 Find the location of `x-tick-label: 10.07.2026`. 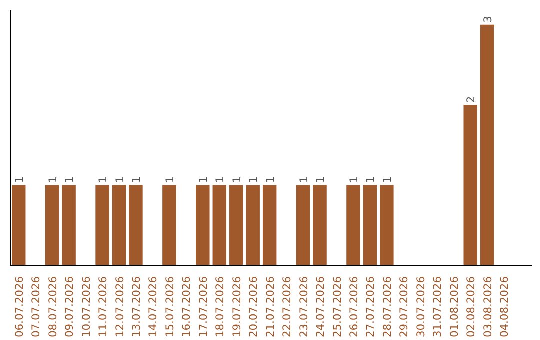

x-tick-label: 10.07.2026 is located at coordinates (86, 307).